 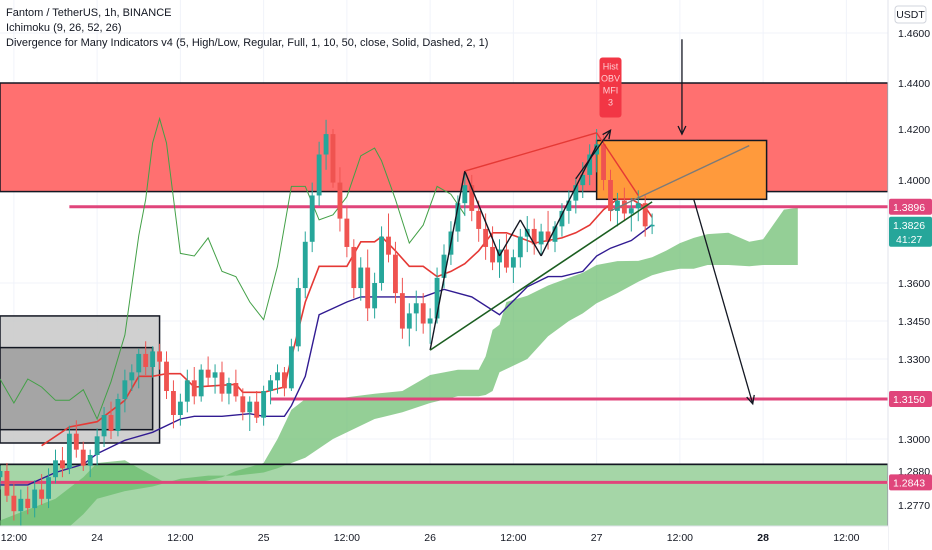 What do you see at coordinates (611, 91) in the screenshot?
I see `divergence-label-text: MFI` at bounding box center [611, 91].